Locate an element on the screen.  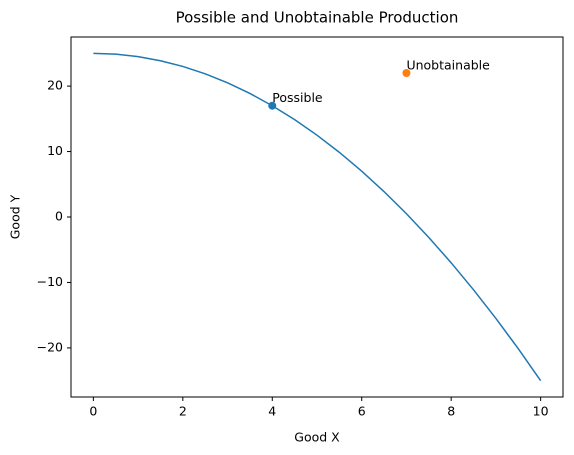
x-tick-label: 6 is located at coordinates (362, 411).